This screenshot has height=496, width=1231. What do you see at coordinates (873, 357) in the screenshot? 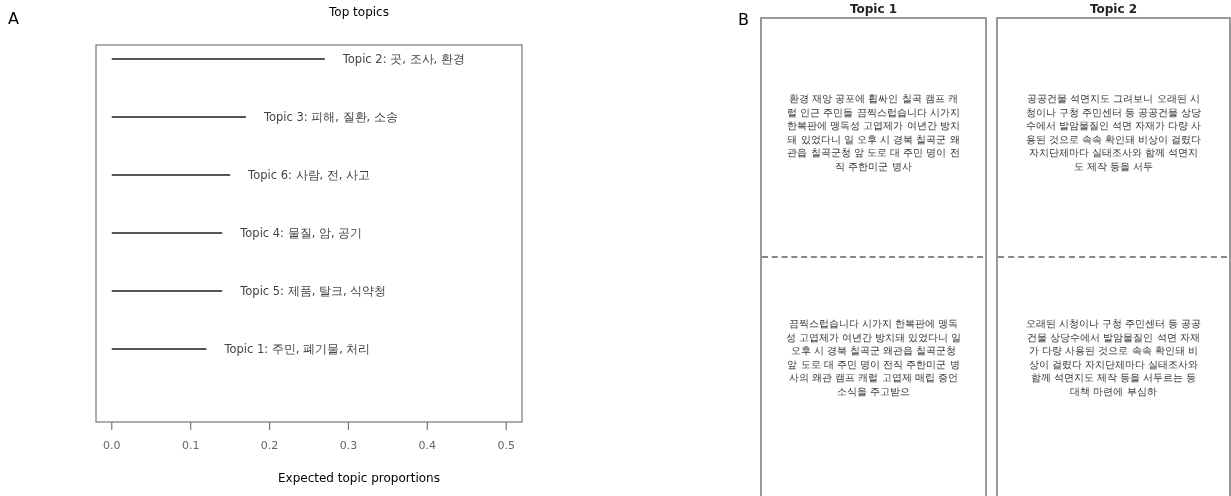
I see `text: 끔찍스럽습니다 시가지 한복판에 맹독성 고엽제가 여년간 방치돼 있었다니 일 오후 시 경북 칠곡군 왜관읍 칠곡군청 앞 도로 대 주민 명이 전직 주한미군 병사의 왜관 캠프 캐럴 고엽제 매립 증언 소식을 주고받으` at bounding box center [873, 357].